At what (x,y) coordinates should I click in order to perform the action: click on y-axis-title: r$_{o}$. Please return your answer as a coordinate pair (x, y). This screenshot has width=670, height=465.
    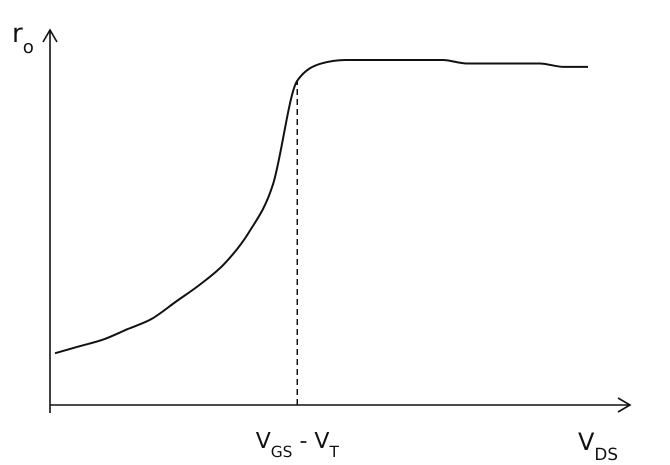
    Looking at the image, I should click on (23, 38).